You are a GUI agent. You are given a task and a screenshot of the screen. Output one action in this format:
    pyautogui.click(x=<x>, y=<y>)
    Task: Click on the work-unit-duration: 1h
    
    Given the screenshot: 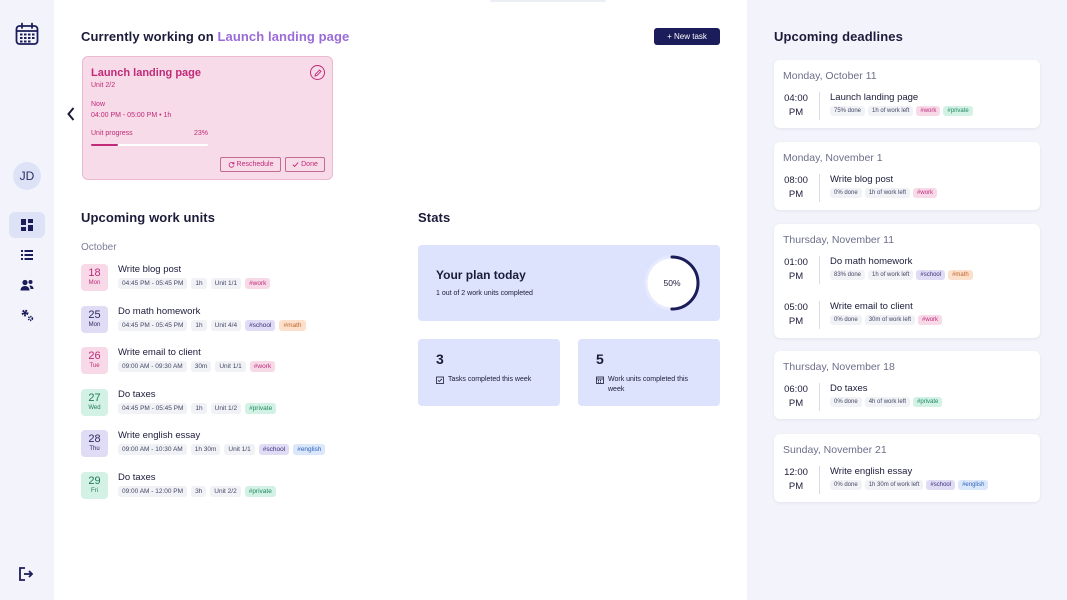 What is the action you would take?
    pyautogui.click(x=199, y=408)
    